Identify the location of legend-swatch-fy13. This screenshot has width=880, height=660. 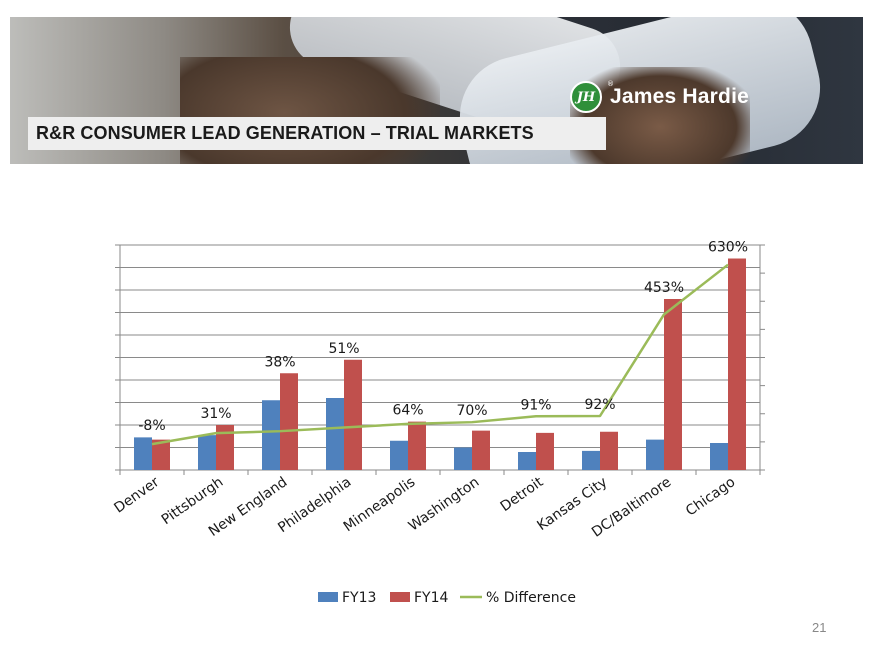
(328, 597).